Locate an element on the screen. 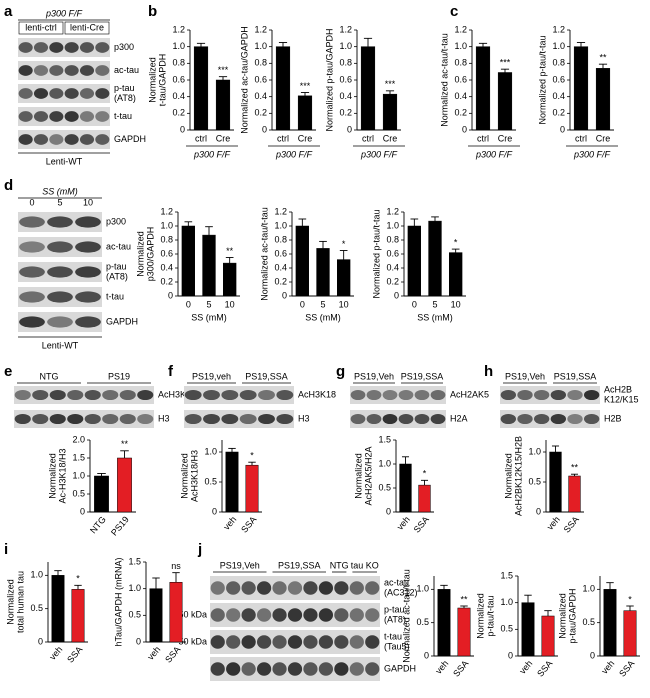 This screenshot has width=650, height=698. x-tick-label: 10 is located at coordinates (456, 304).